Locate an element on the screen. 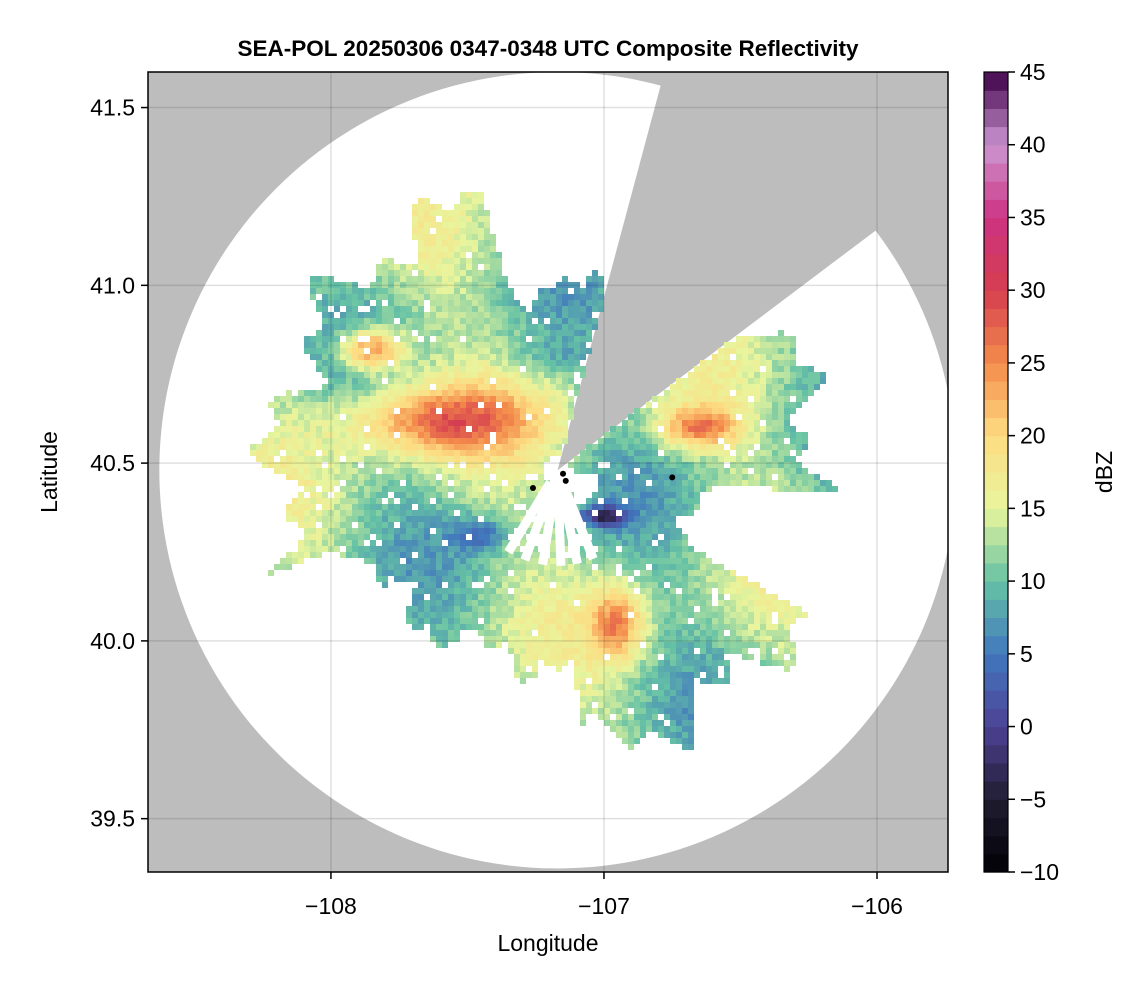  y-tick-label: 39.5 is located at coordinates (112, 819).